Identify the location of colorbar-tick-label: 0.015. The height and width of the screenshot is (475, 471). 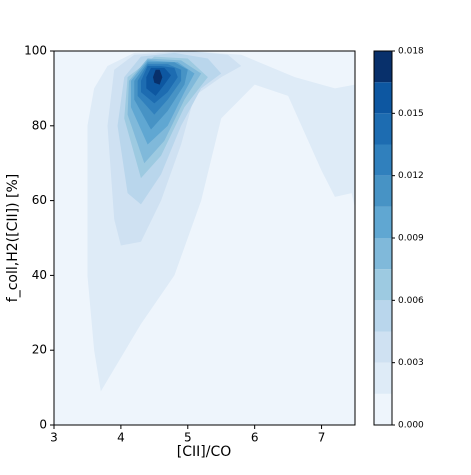
(411, 114).